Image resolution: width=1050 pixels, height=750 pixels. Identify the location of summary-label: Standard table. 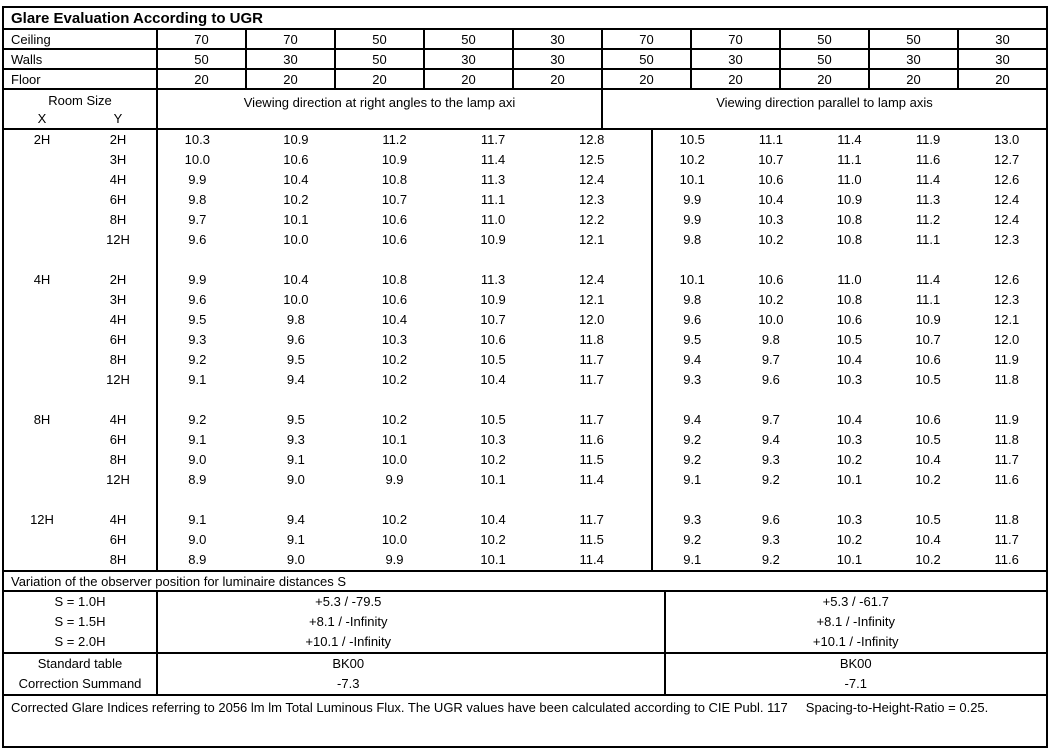
(80, 663).